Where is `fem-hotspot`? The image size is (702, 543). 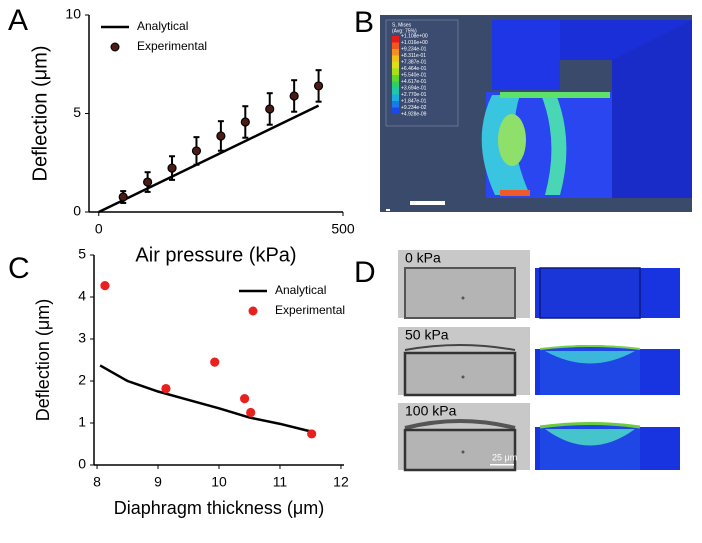 fem-hotspot is located at coordinates (515, 193).